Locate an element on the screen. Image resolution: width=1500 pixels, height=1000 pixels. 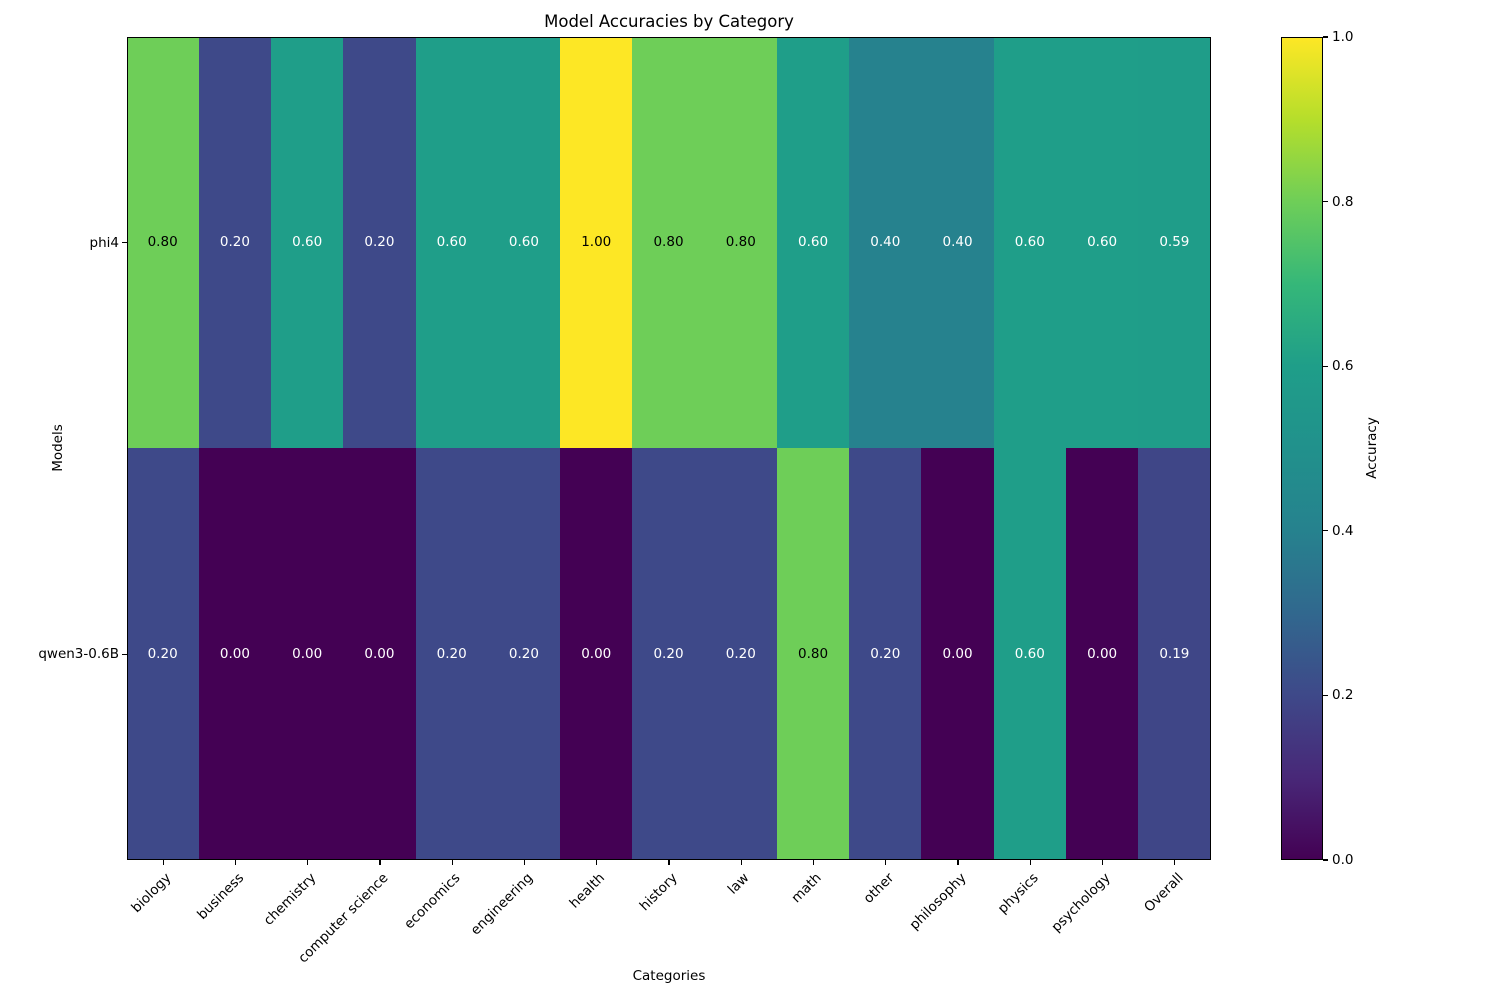
y-tick-label: phi4 is located at coordinates (104, 242).